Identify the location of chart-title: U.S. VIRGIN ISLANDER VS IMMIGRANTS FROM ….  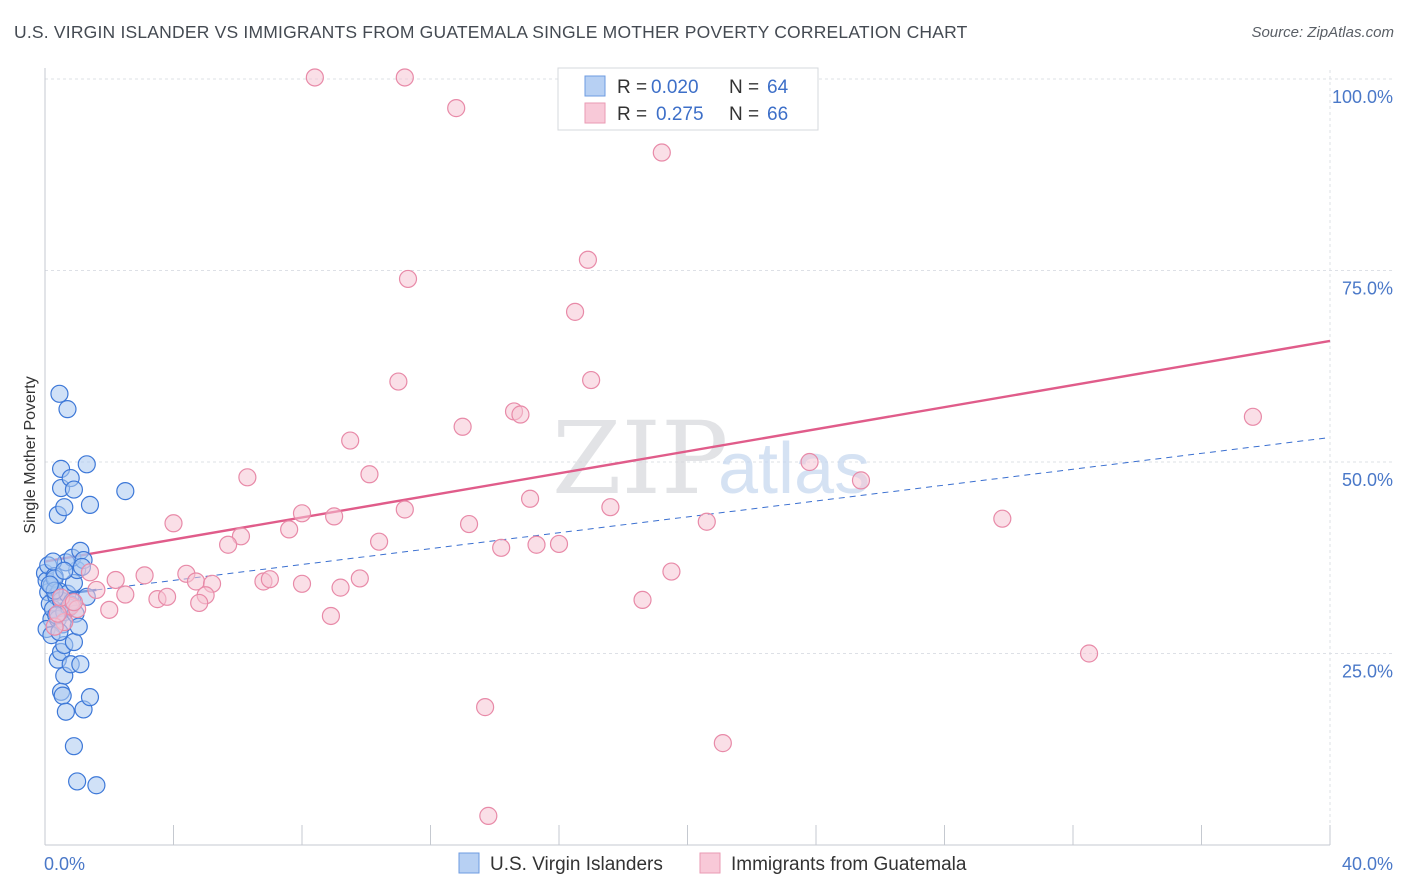
(491, 32).